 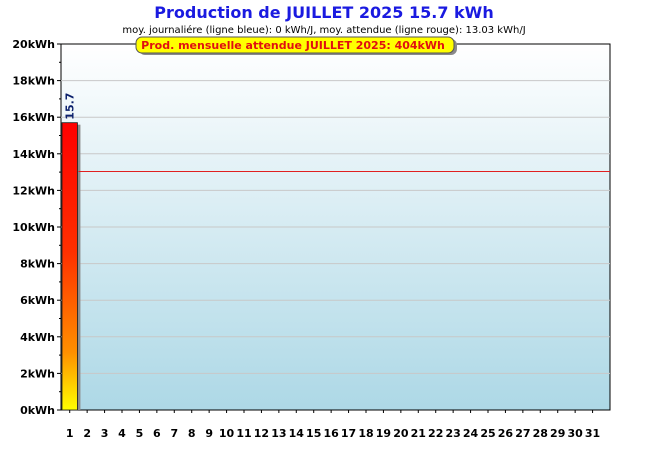 I want to click on x-tick-label: 21, so click(x=418, y=433).